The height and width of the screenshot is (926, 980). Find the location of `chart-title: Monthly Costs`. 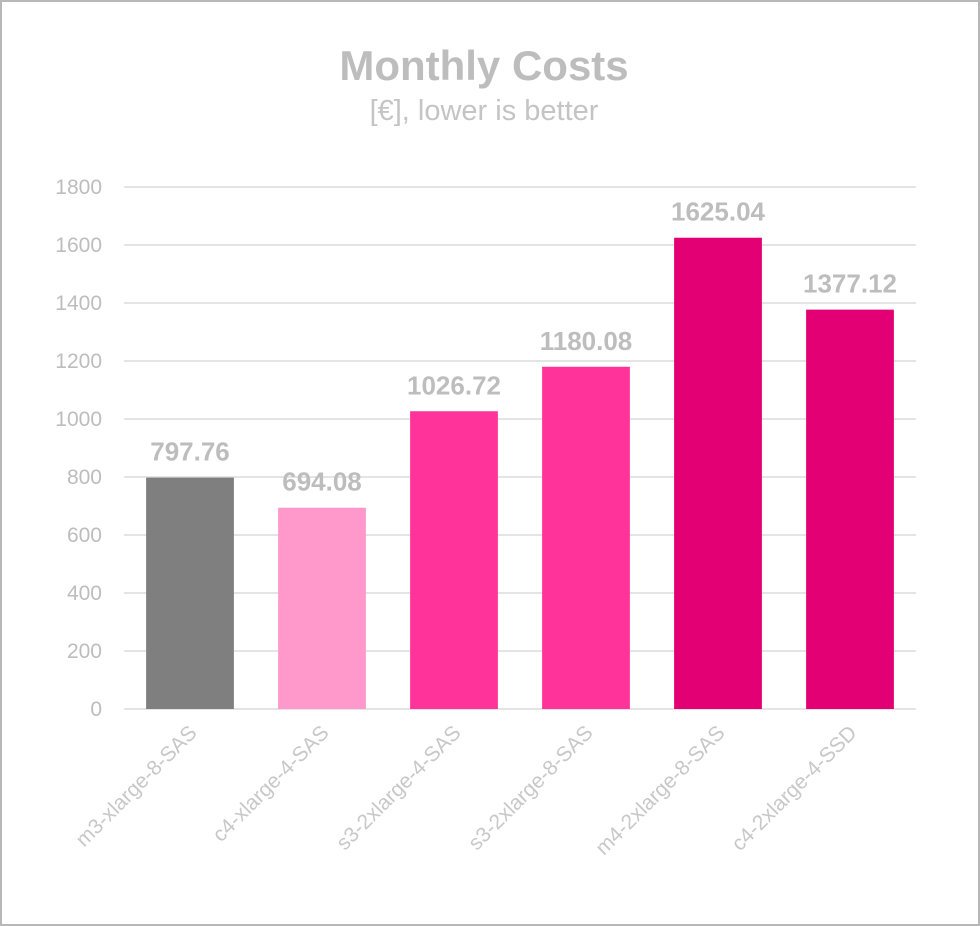

chart-title: Monthly Costs is located at coordinates (483, 65).